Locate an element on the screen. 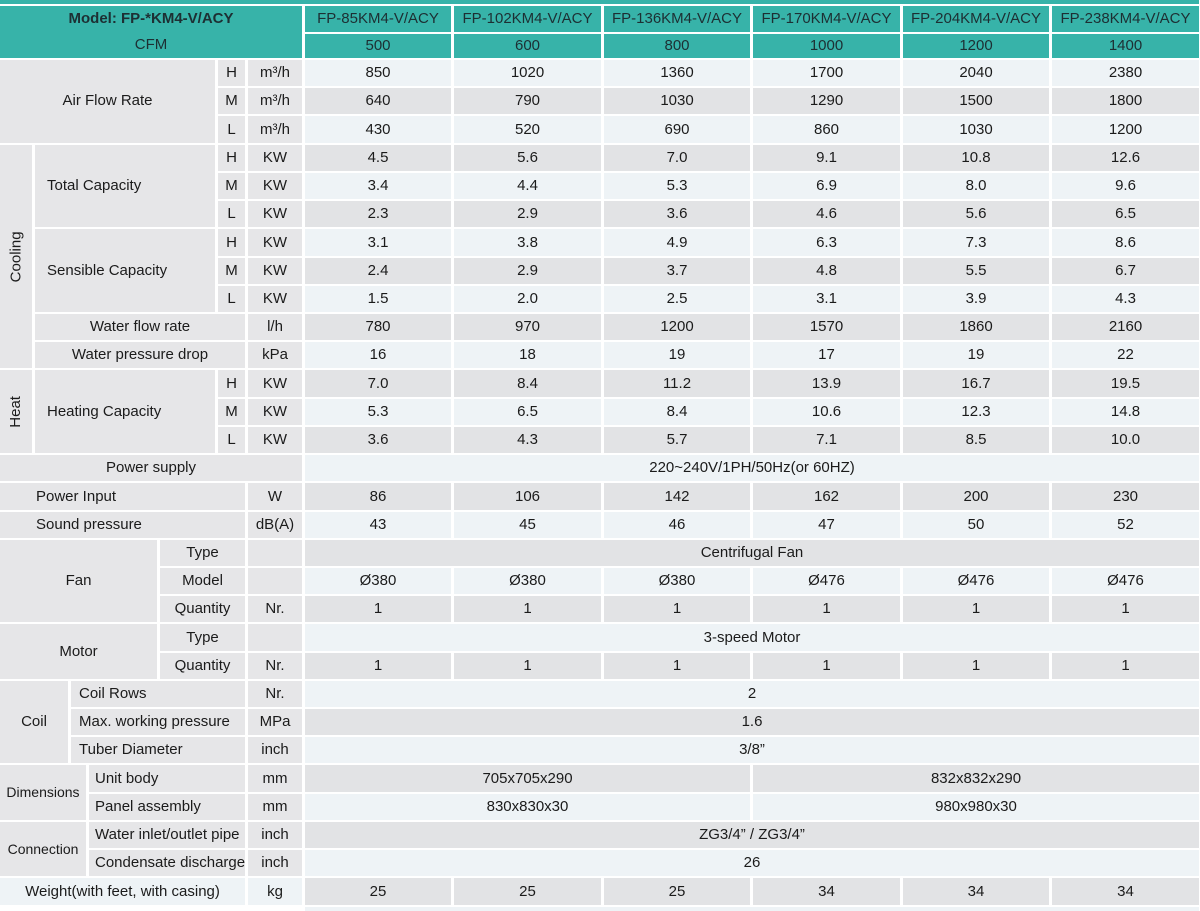  value-cell: 2.5 is located at coordinates (677, 298).